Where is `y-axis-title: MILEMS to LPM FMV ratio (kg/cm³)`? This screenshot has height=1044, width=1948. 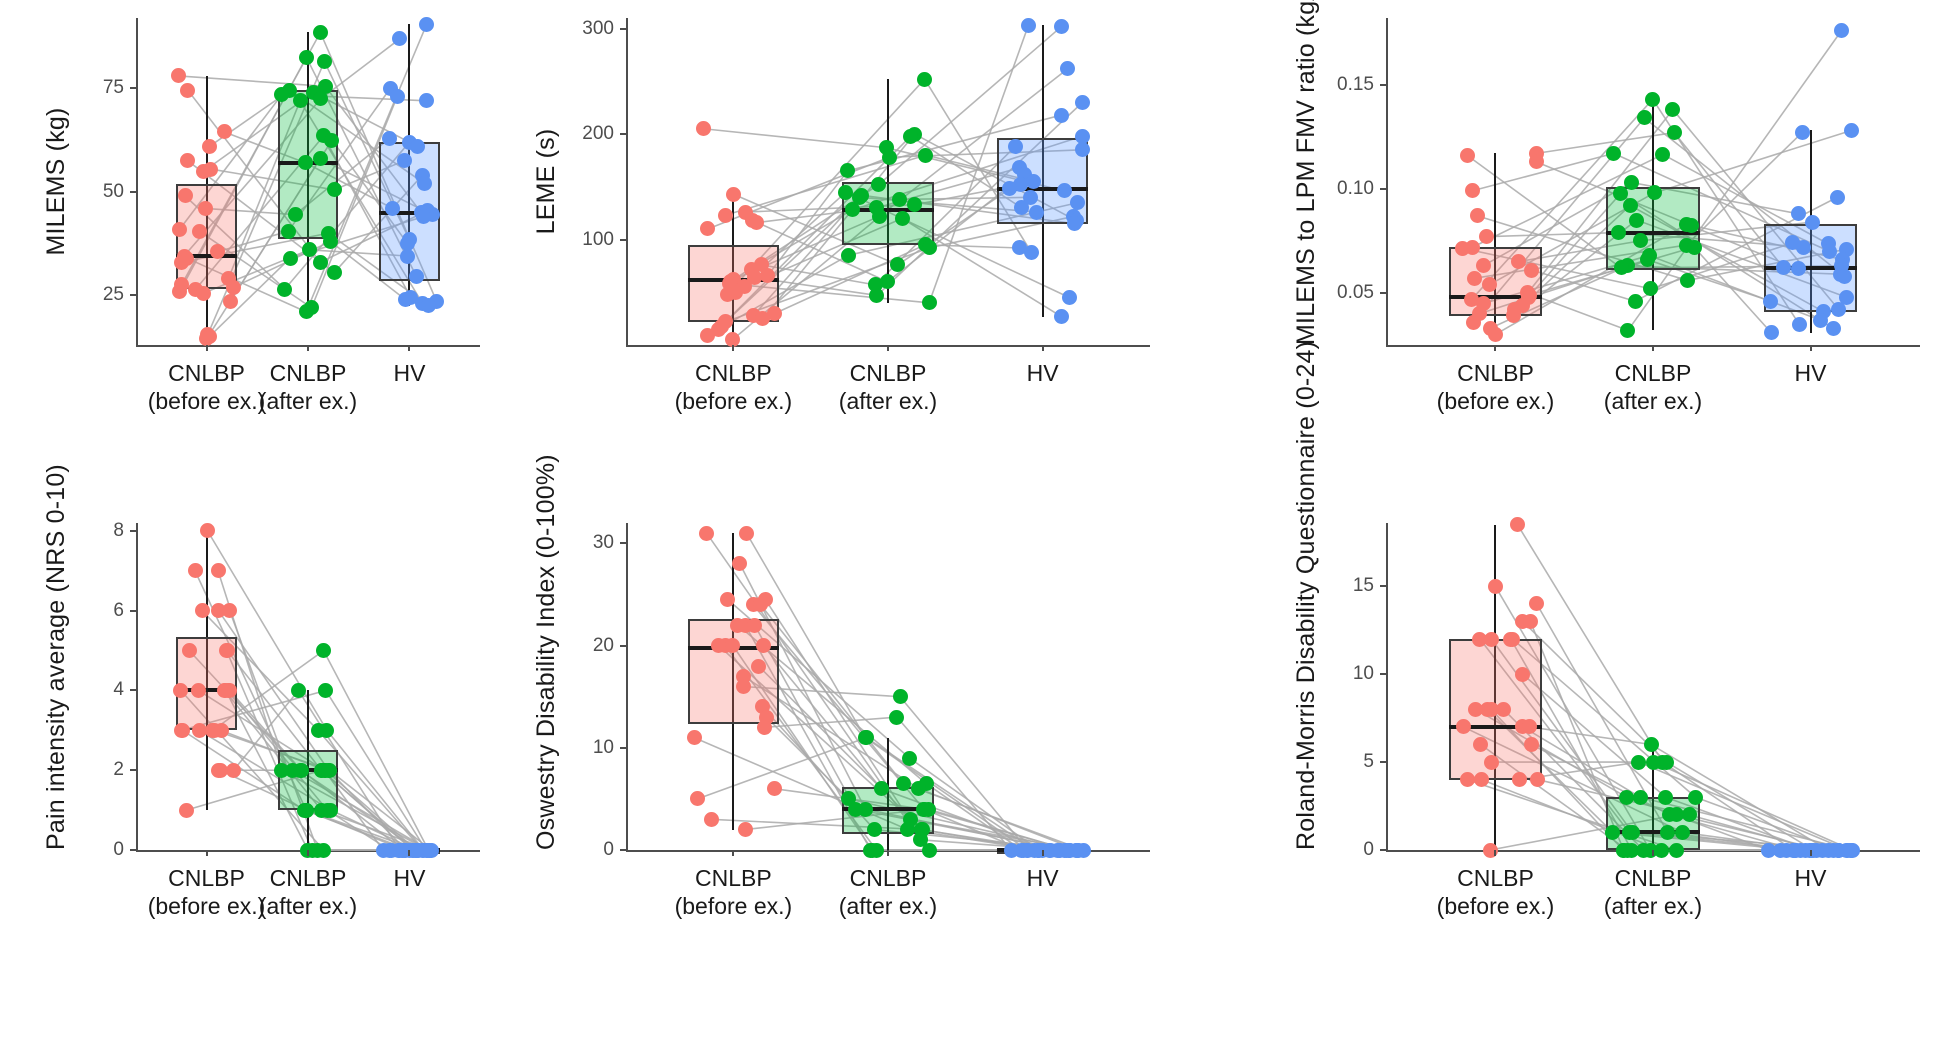 y-axis-title: MILEMS to LPM FMV ratio (kg/cm³) is located at coordinates (1306, 172).